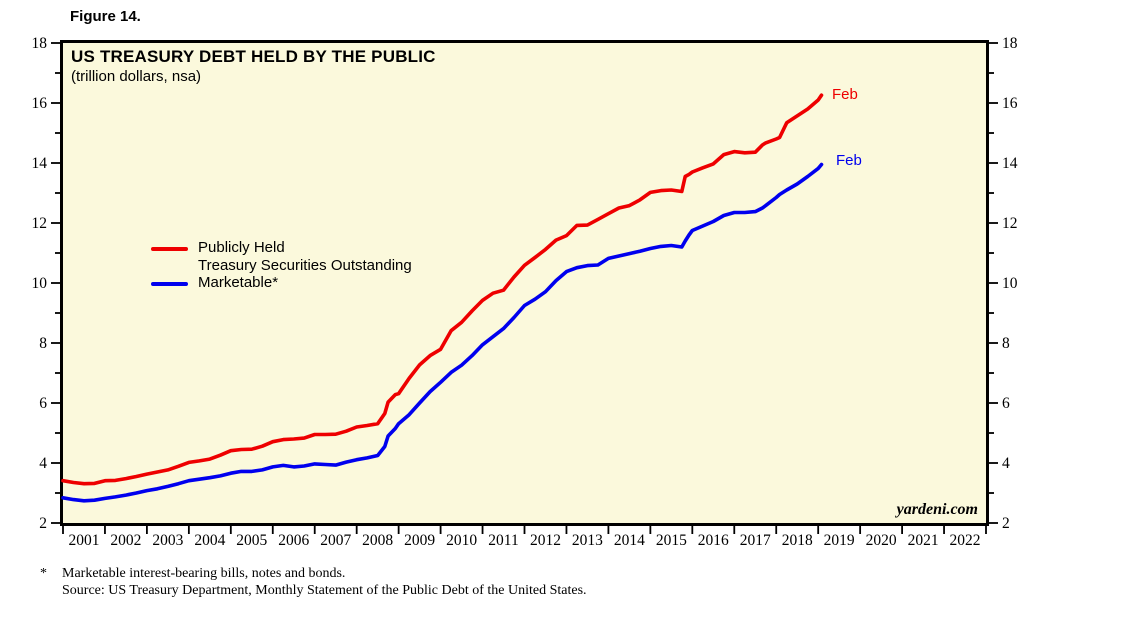 This screenshot has height=621, width=1138. What do you see at coordinates (629, 540) in the screenshot?
I see `x-axis-year-label: 2014` at bounding box center [629, 540].